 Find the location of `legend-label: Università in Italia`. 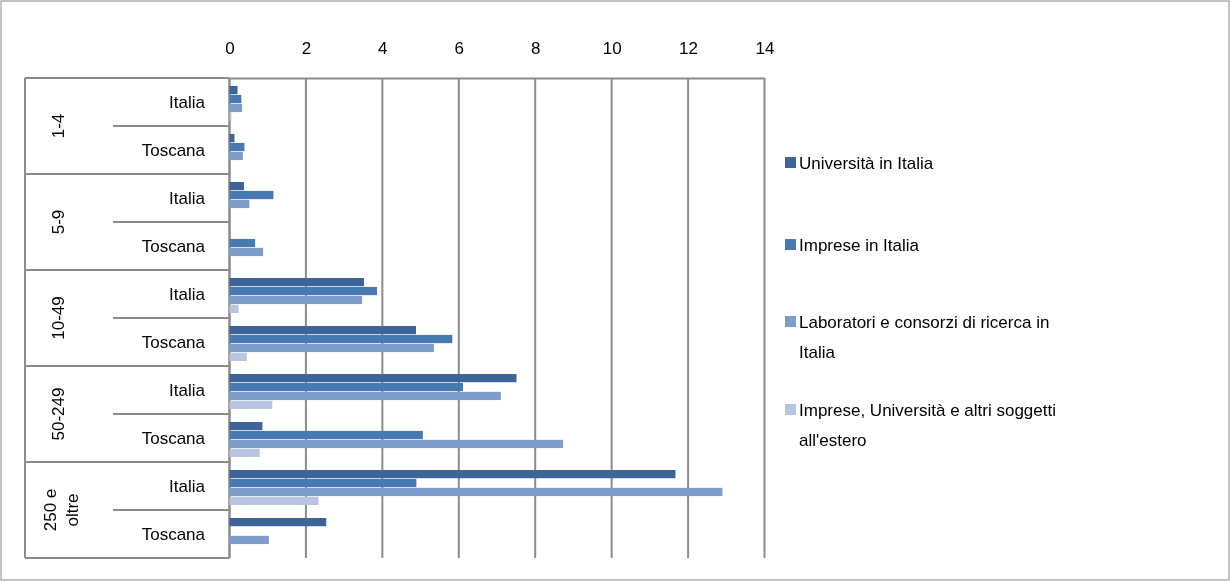

legend-label: Università in Italia is located at coordinates (866, 163).